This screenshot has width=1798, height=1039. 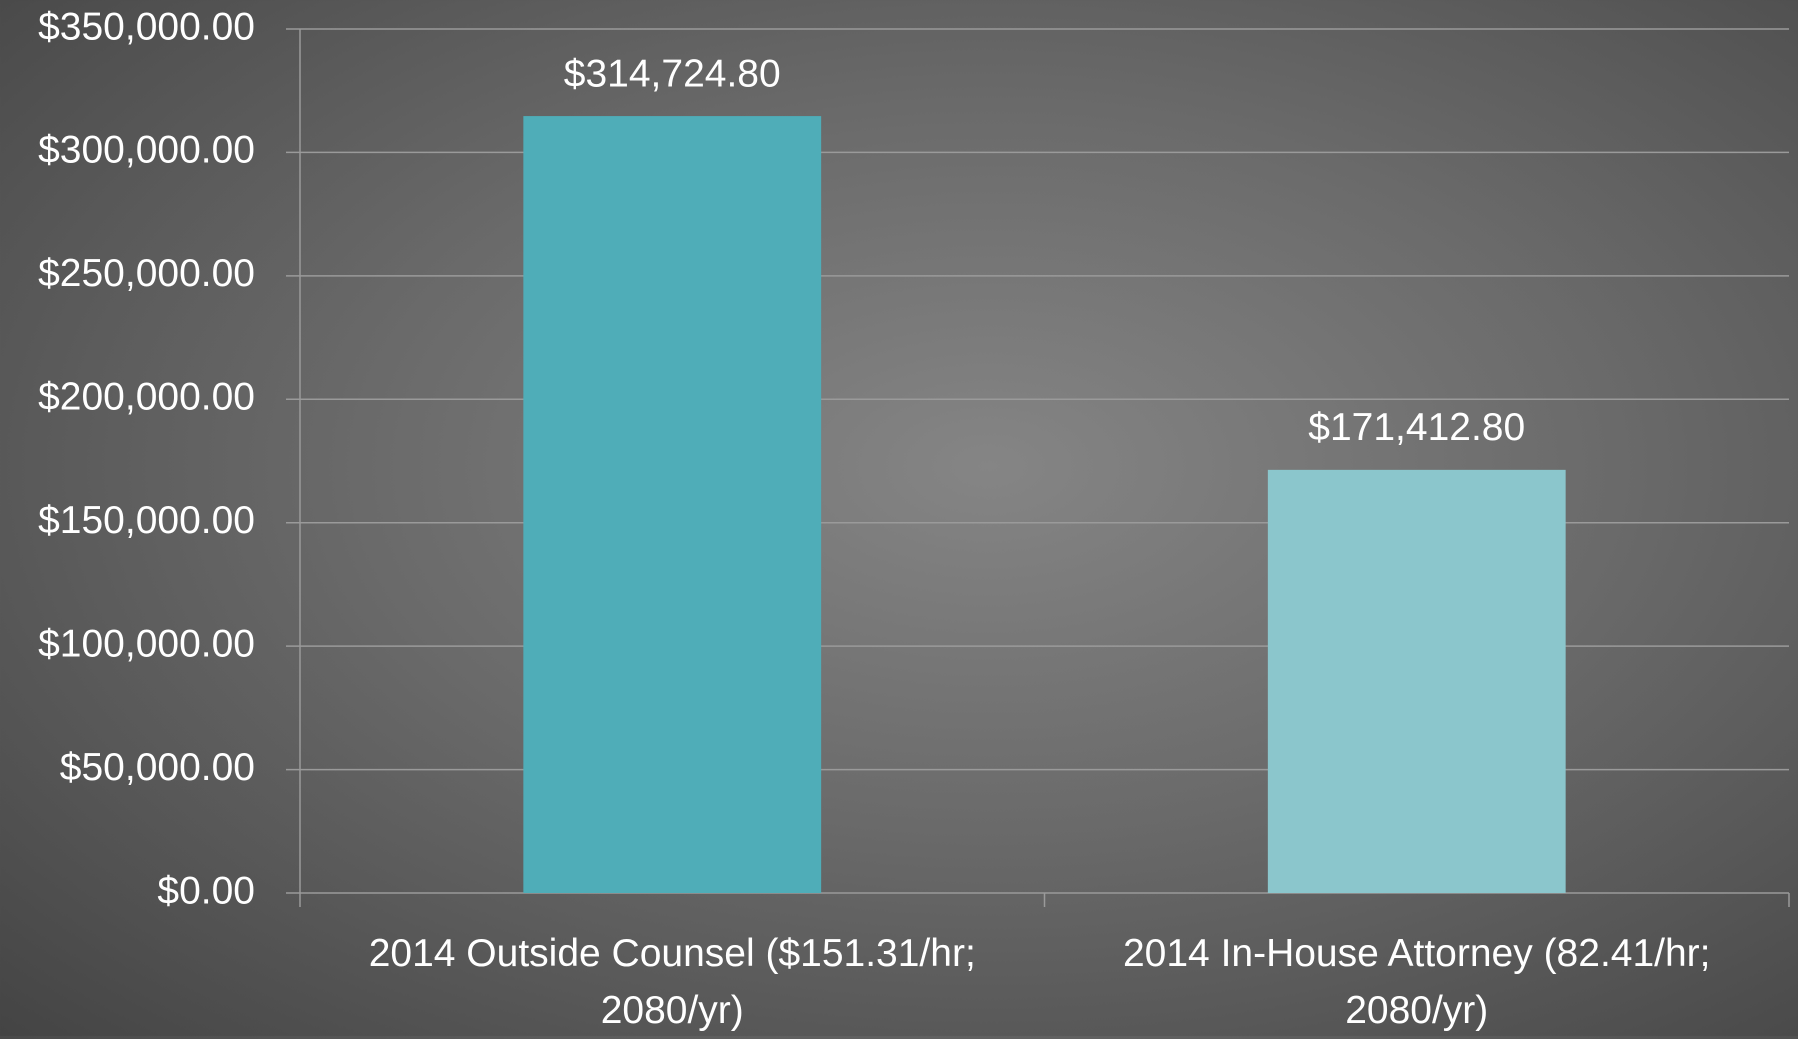 What do you see at coordinates (146, 520) in the screenshot?
I see `y-tick-label: $150,000.00` at bounding box center [146, 520].